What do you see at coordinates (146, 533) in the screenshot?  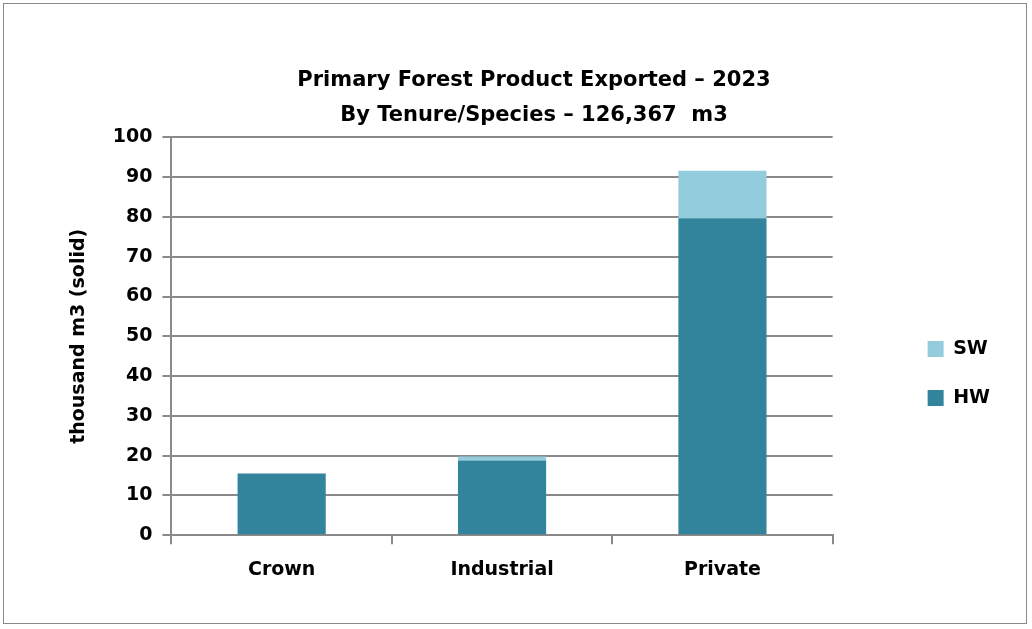 I see `y-tick-label: 0` at bounding box center [146, 533].